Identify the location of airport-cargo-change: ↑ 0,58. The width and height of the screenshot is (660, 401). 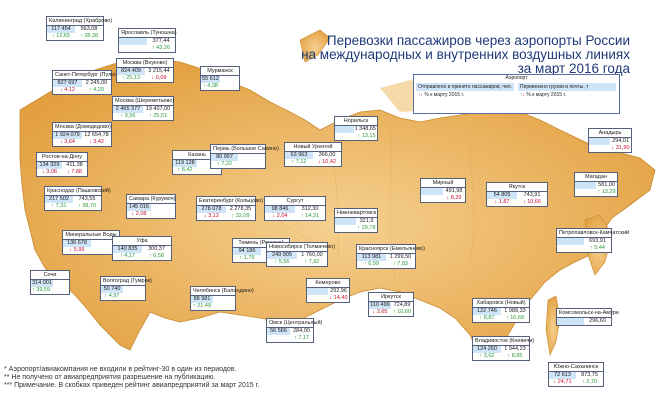
(156, 256).